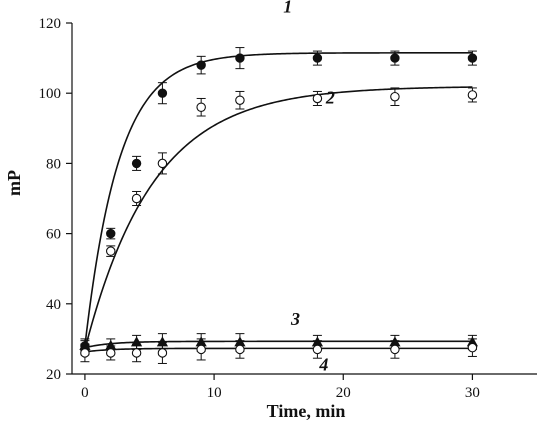 This screenshot has height=429, width=550. What do you see at coordinates (53, 305) in the screenshot?
I see `y-tick-label: 40` at bounding box center [53, 305].